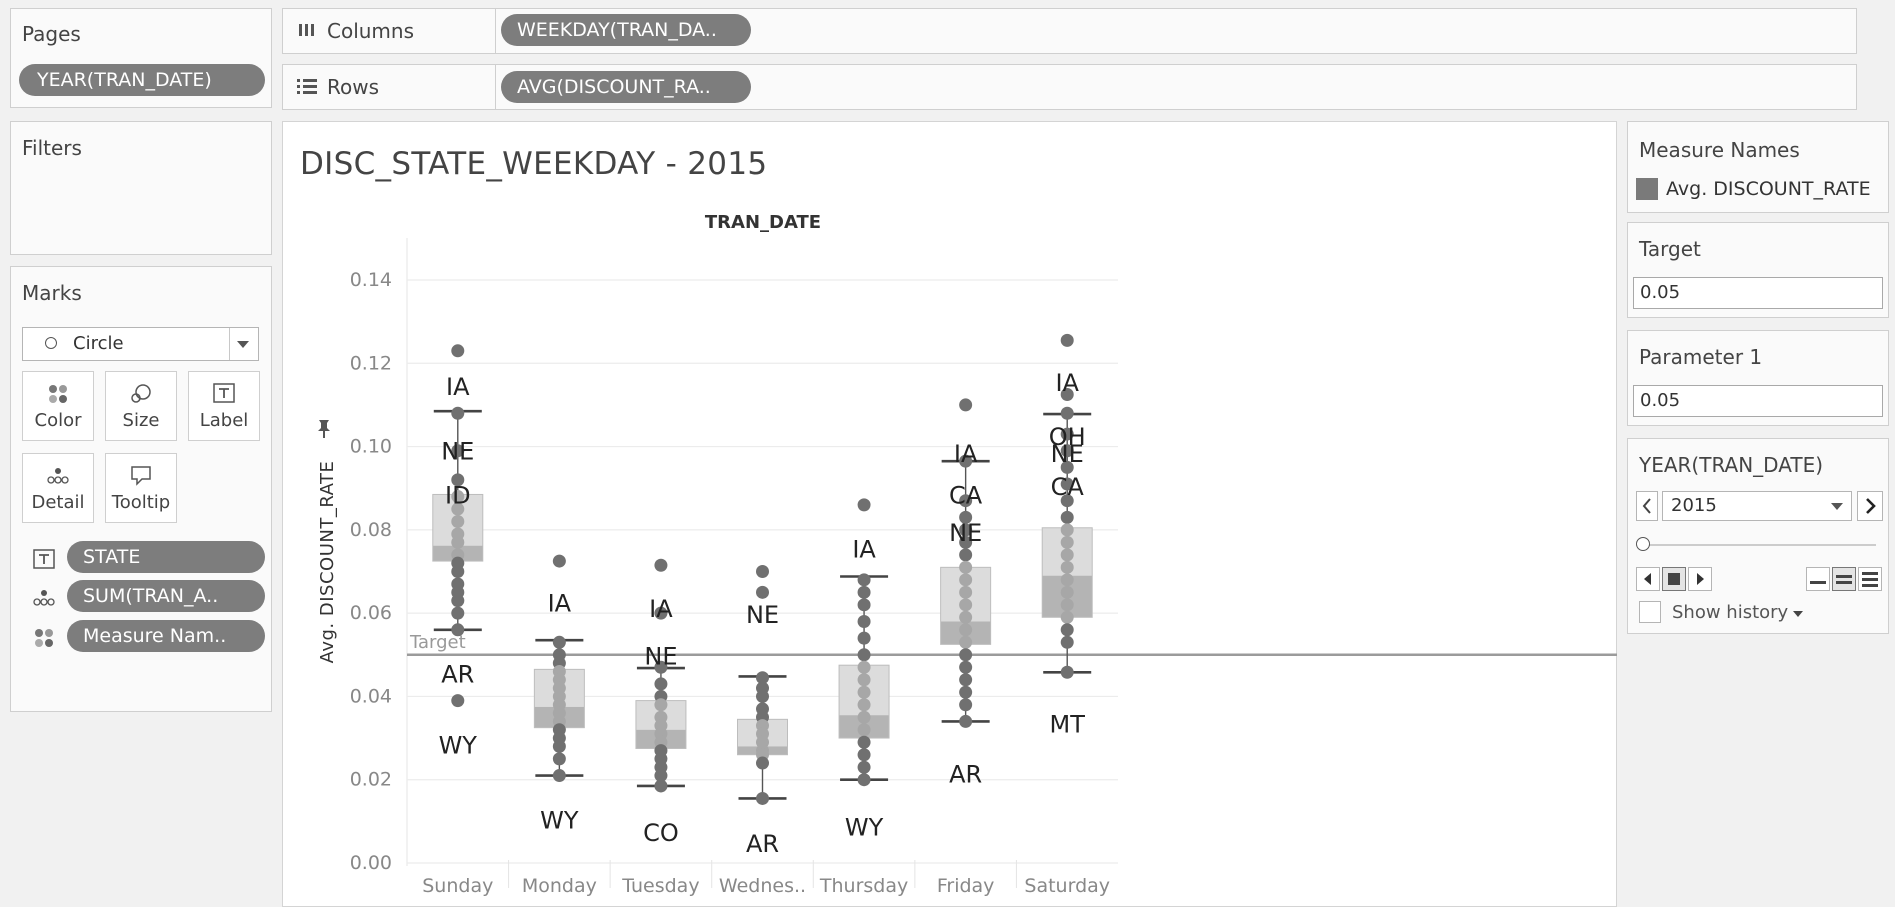 Image resolution: width=1895 pixels, height=907 pixels. I want to click on page-slider-handle, so click(1643, 544).